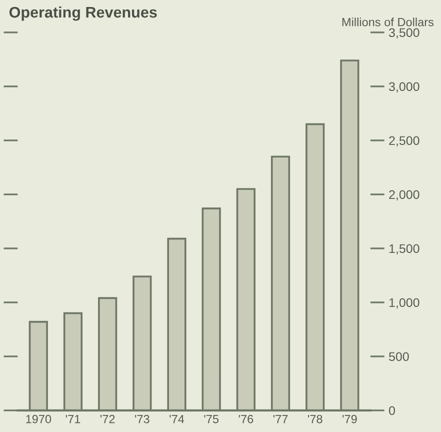 This screenshot has width=441, height=432. I want to click on y-tick-label: 3,000, so click(404, 87).